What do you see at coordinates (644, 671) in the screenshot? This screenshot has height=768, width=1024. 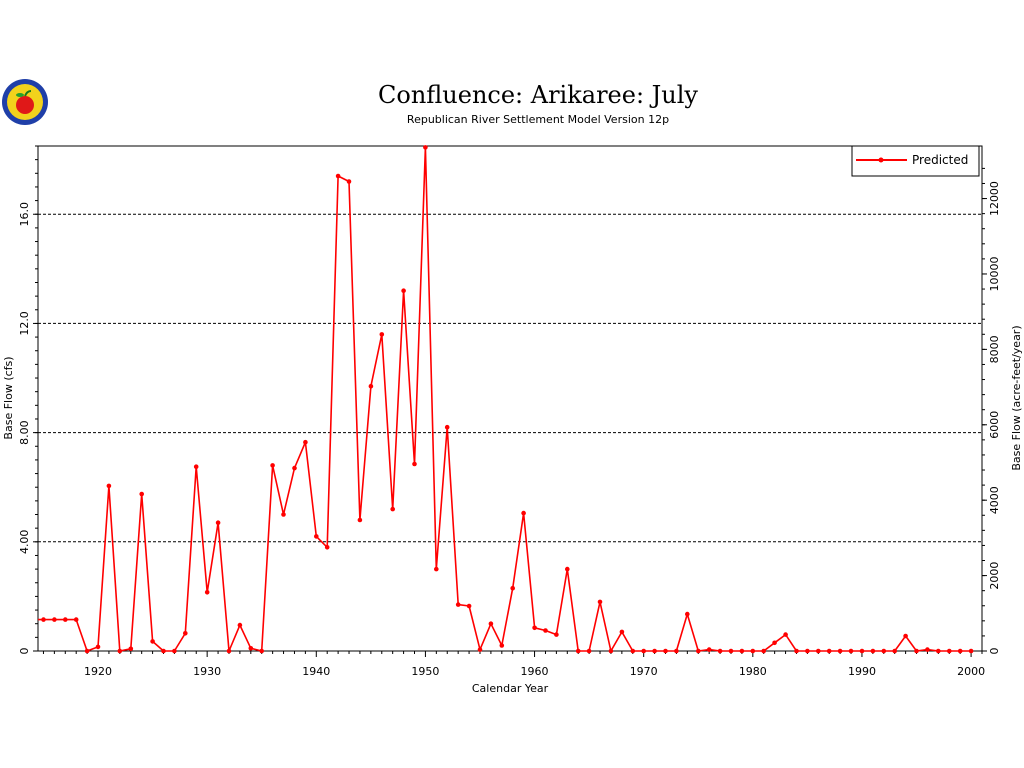 I see `x-tick-label: 1970` at bounding box center [644, 671].